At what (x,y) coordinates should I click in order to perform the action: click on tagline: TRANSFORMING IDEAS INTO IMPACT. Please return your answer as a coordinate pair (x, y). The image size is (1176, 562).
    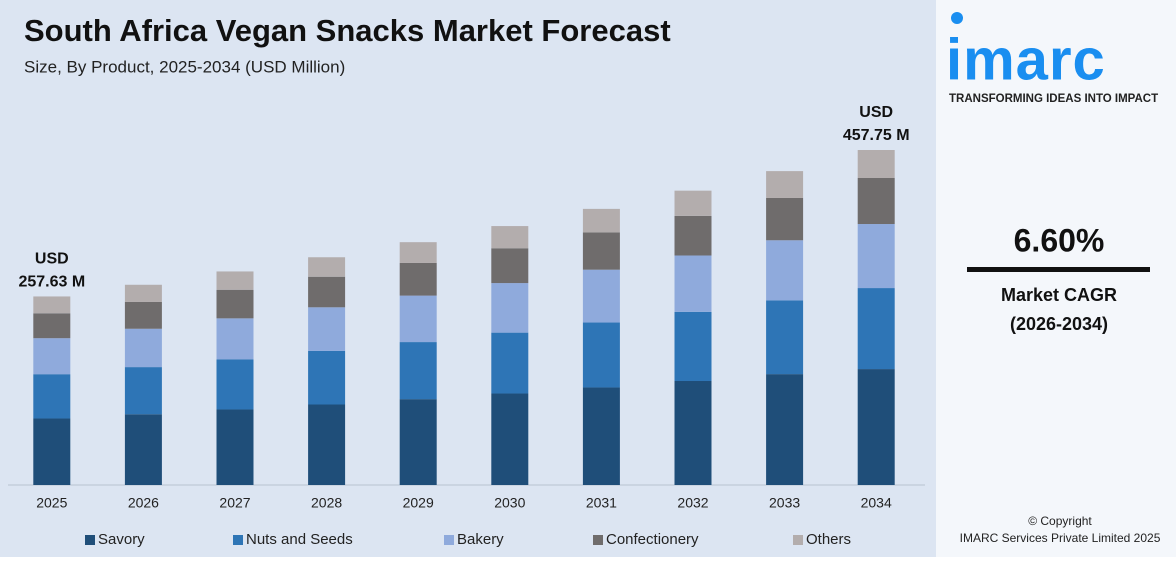
    Looking at the image, I should click on (1053, 99).